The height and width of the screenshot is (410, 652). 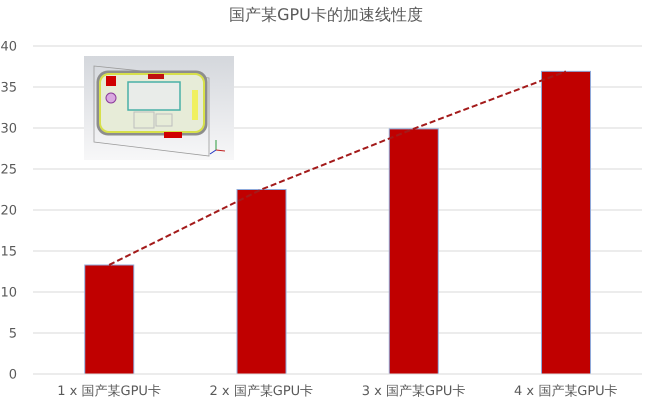 What do you see at coordinates (12, 334) in the screenshot?
I see `y-tick-label: 5` at bounding box center [12, 334].